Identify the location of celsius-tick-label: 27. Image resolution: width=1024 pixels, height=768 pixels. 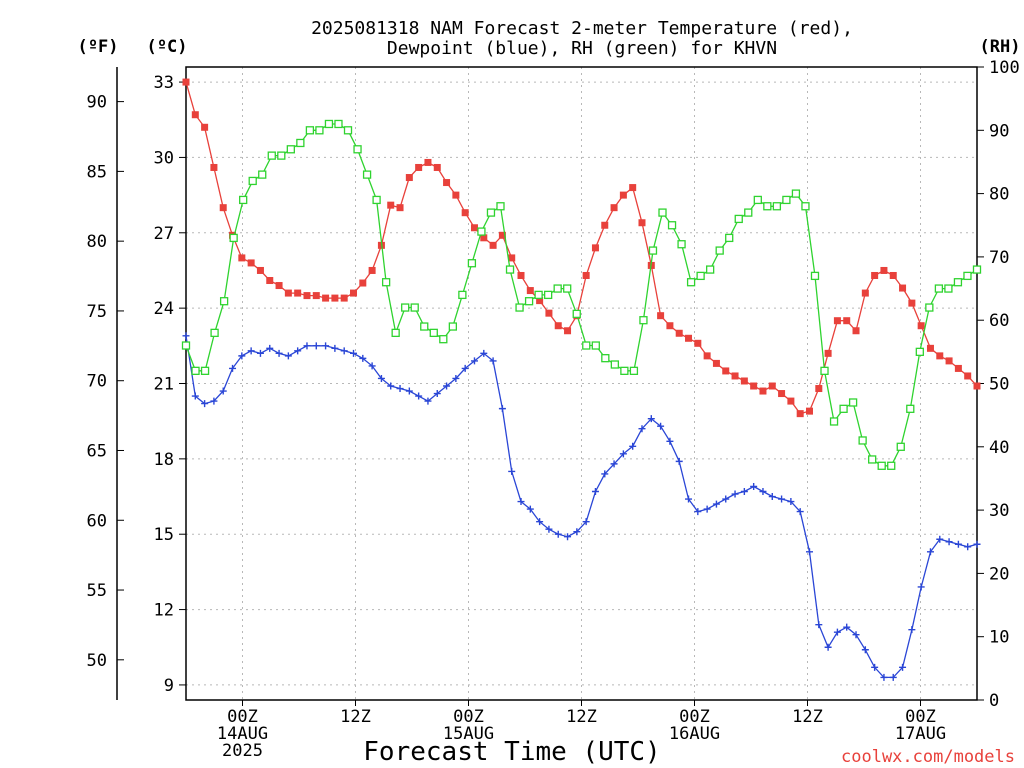
(164, 234).